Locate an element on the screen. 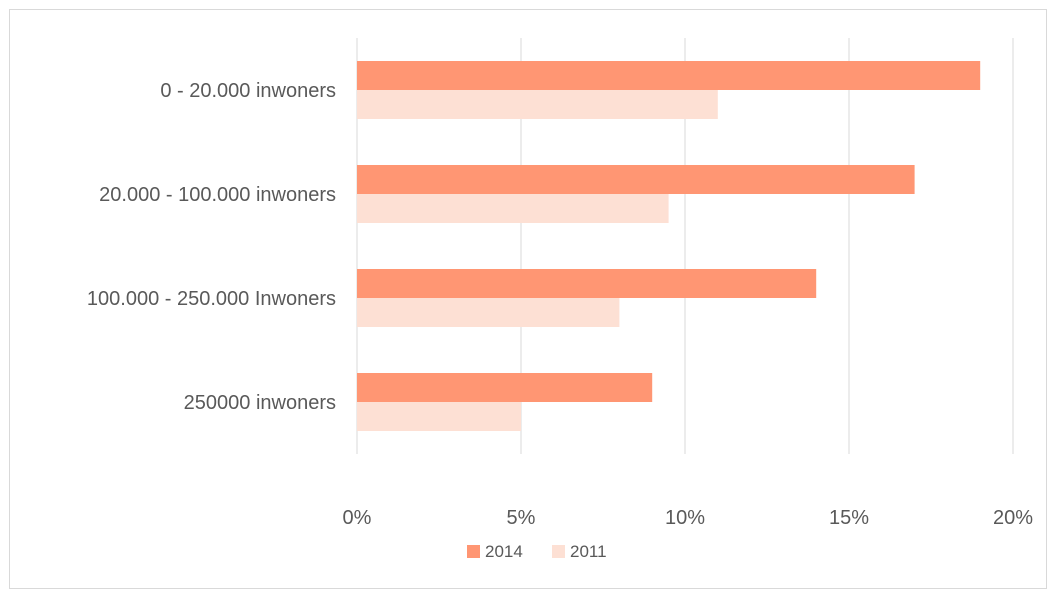 The image size is (1056, 598). legend-label-2014: 2014 is located at coordinates (504, 551).